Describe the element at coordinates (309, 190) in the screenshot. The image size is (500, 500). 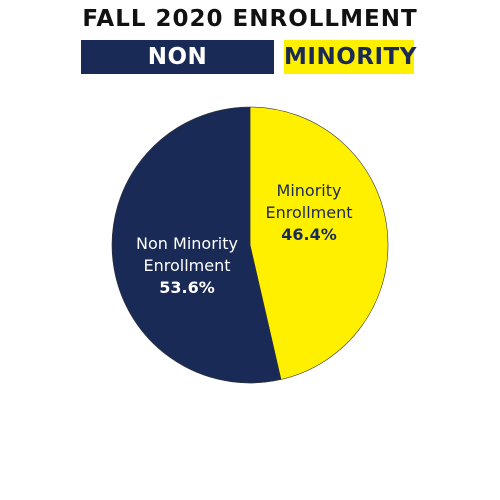
I see `slice-label-minority-line1: Minority` at that location.